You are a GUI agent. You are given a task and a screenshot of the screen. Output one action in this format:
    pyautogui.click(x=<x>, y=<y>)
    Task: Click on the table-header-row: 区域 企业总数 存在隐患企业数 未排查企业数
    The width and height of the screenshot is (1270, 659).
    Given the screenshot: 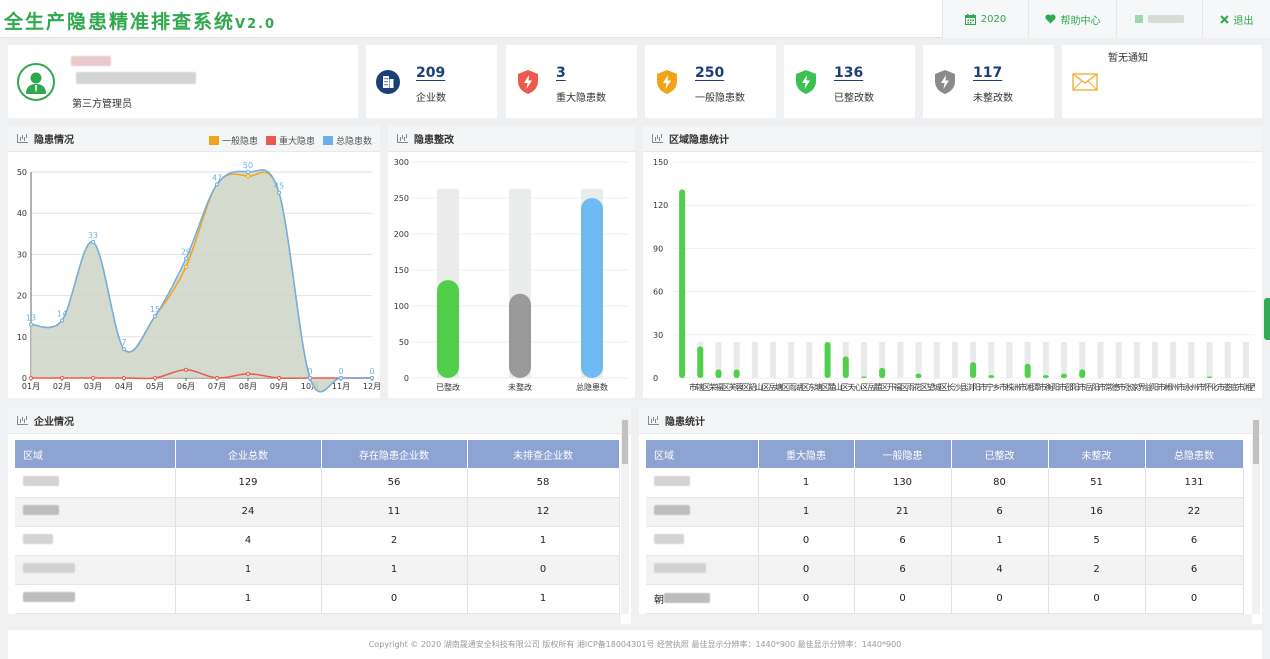 What is the action you would take?
    pyautogui.click(x=317, y=454)
    